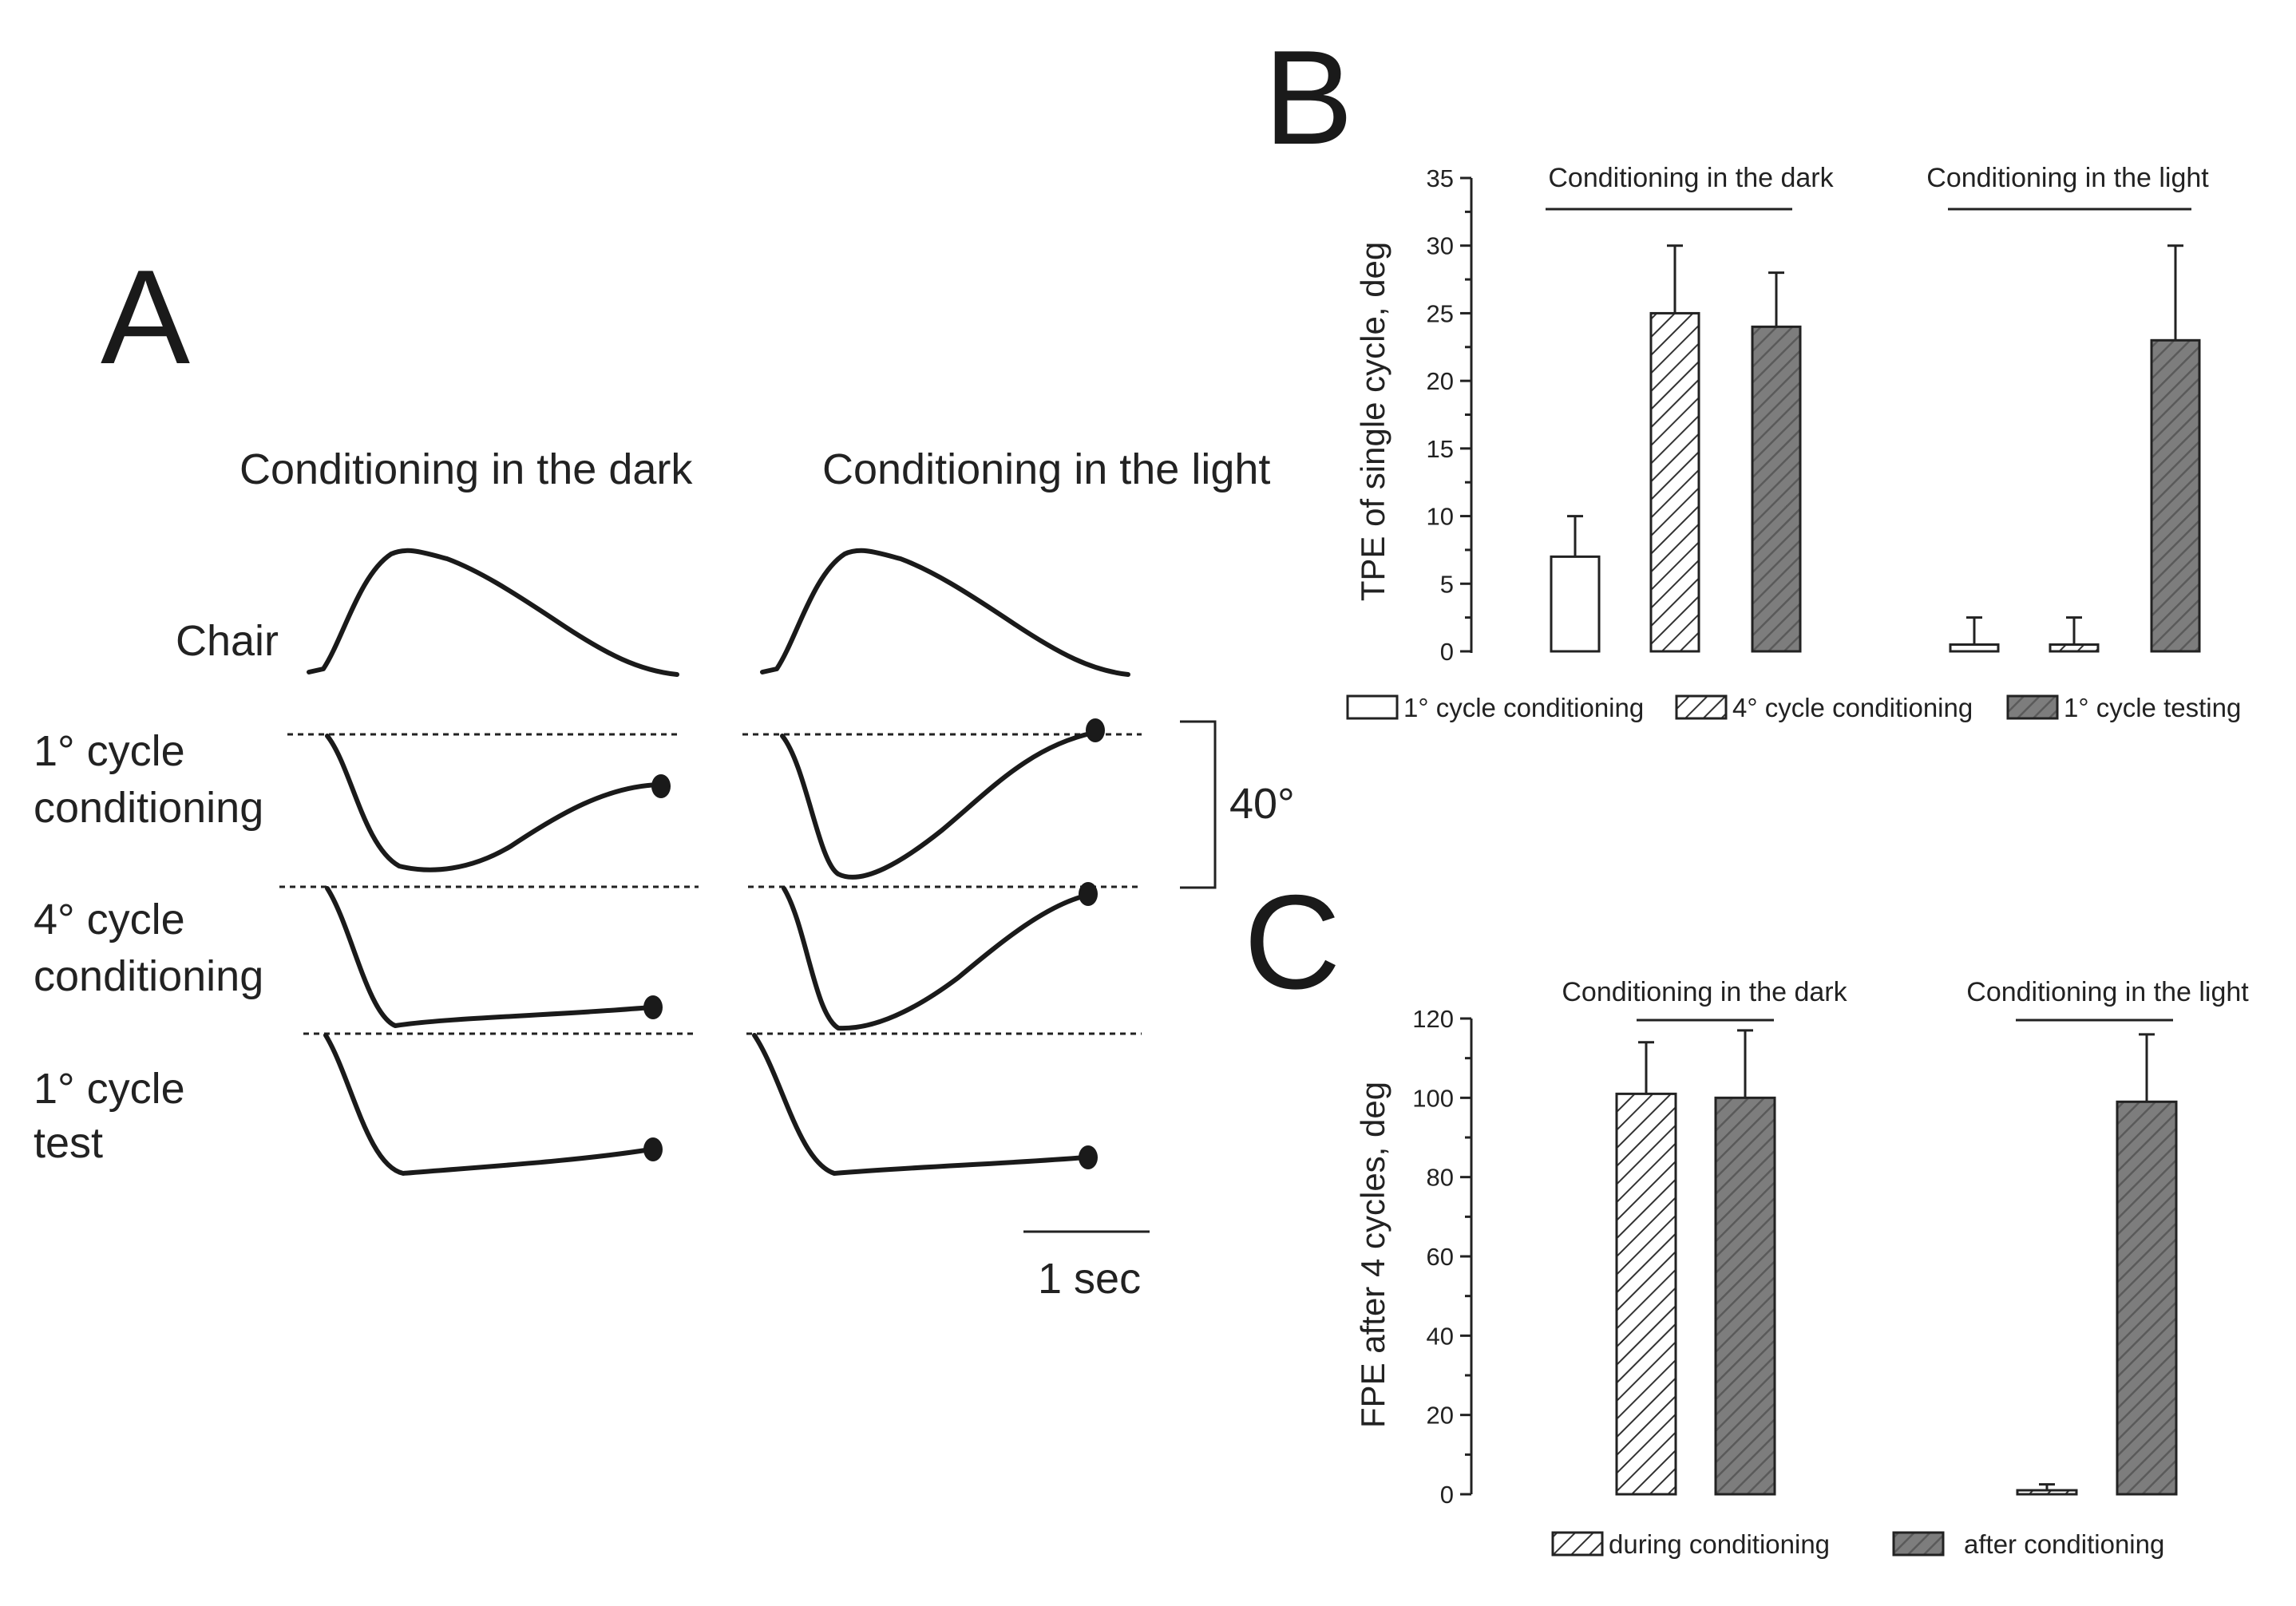 The height and width of the screenshot is (1606, 2296). Describe the element at coordinates (1088, 894) in the screenshot. I see `c4-end-marker-light` at that location.